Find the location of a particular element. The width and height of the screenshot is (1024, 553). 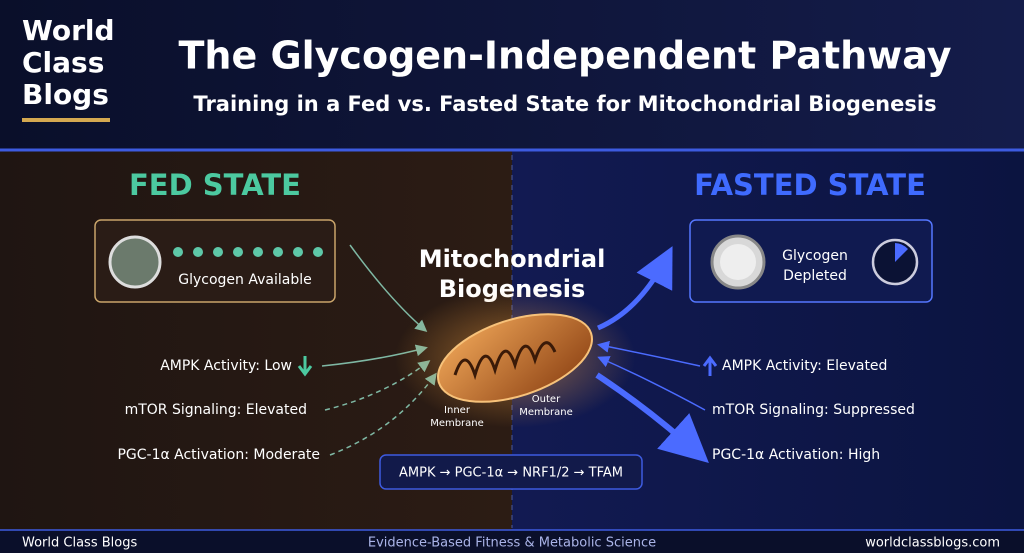

inner-label: Inner is located at coordinates (457, 410).